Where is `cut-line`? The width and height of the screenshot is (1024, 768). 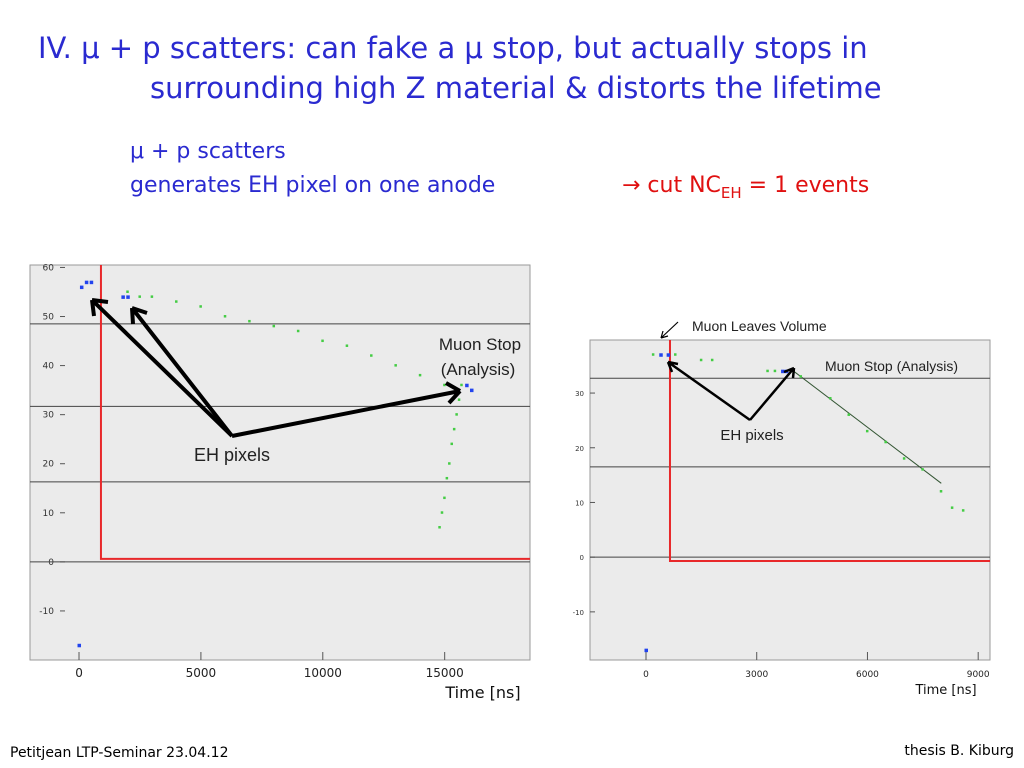
cut-line is located at coordinates (829, 451).